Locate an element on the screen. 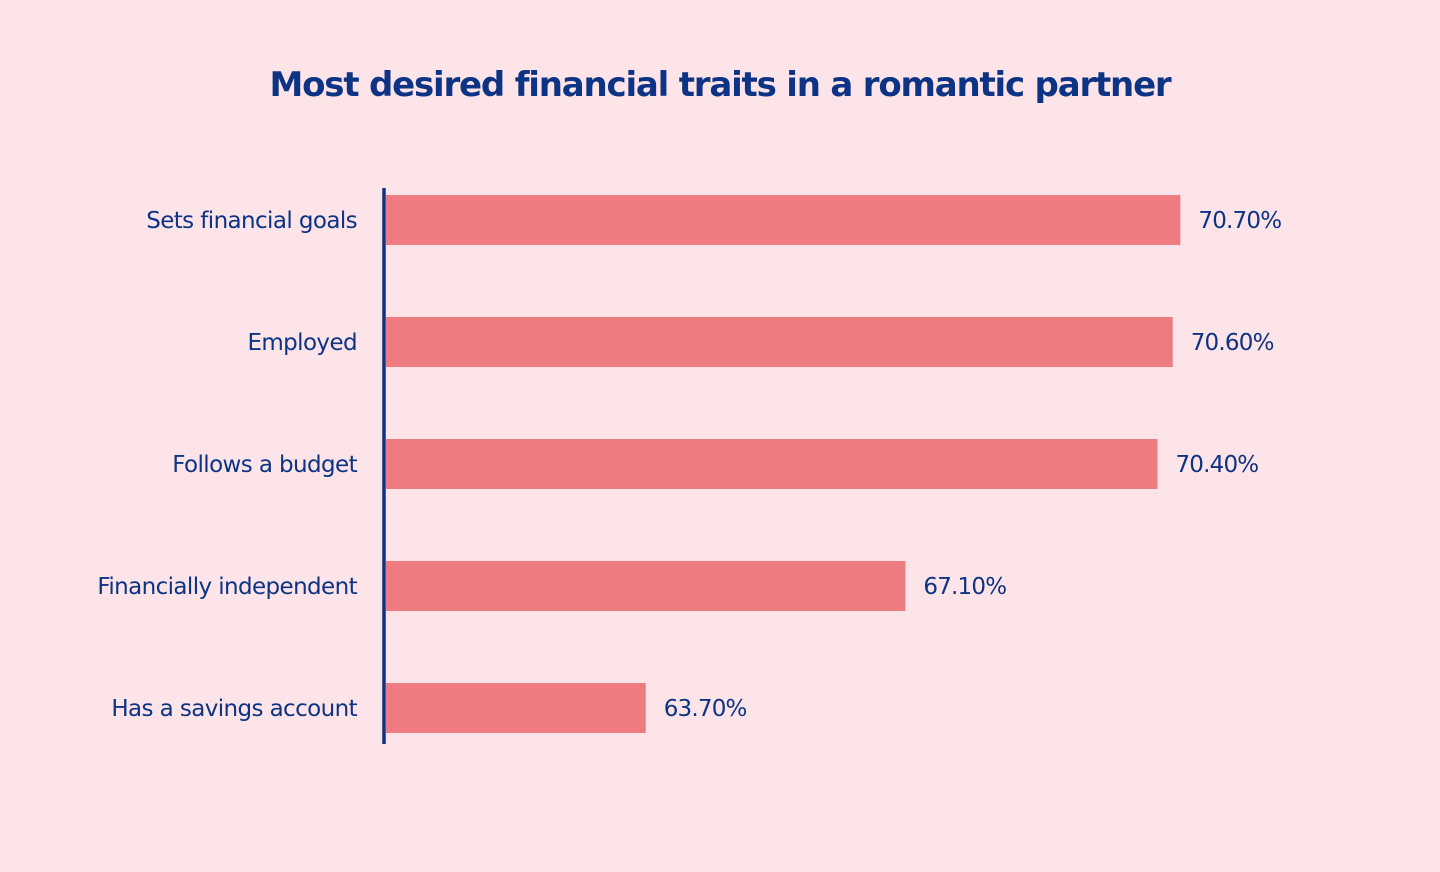  category-label: Follows a budget is located at coordinates (264, 465).